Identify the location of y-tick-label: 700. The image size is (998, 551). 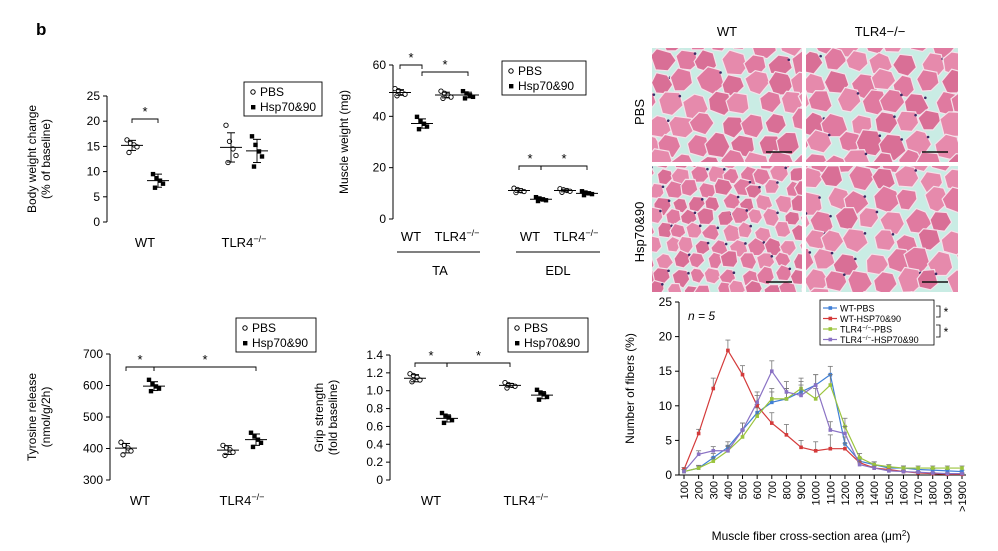
(93, 354).